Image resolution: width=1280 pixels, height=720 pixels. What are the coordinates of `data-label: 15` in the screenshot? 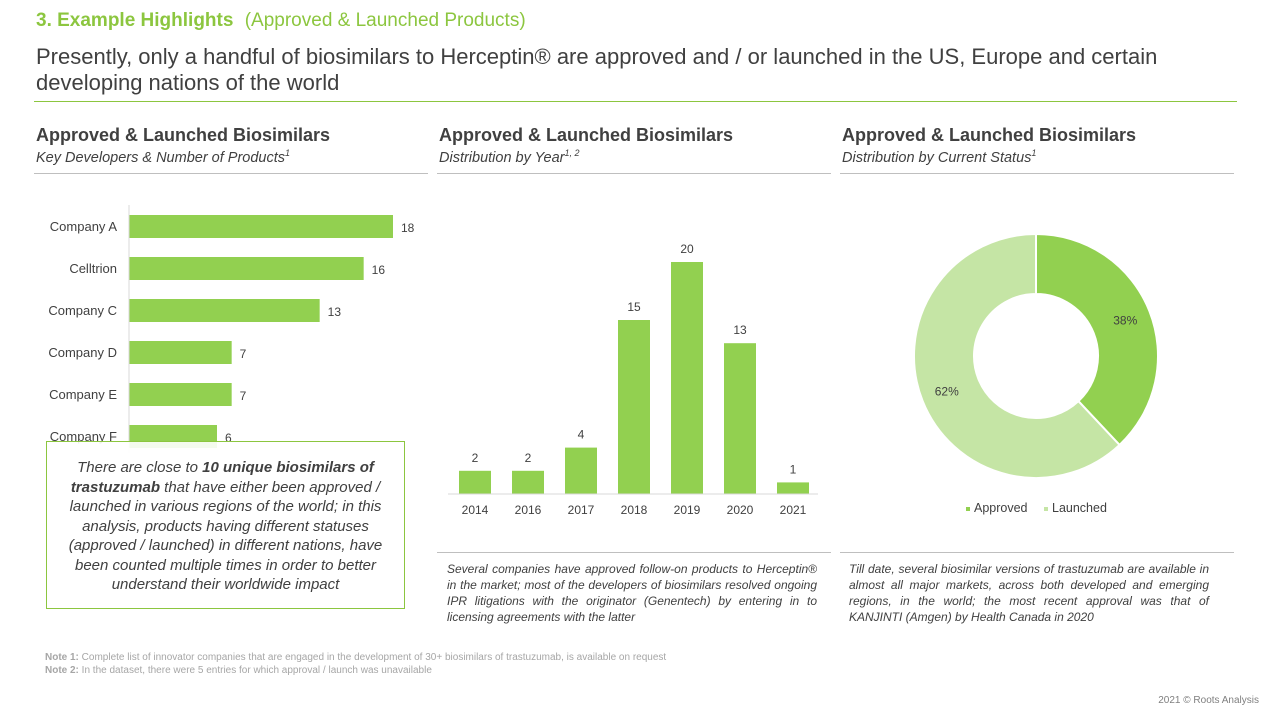 It's located at (634, 307).